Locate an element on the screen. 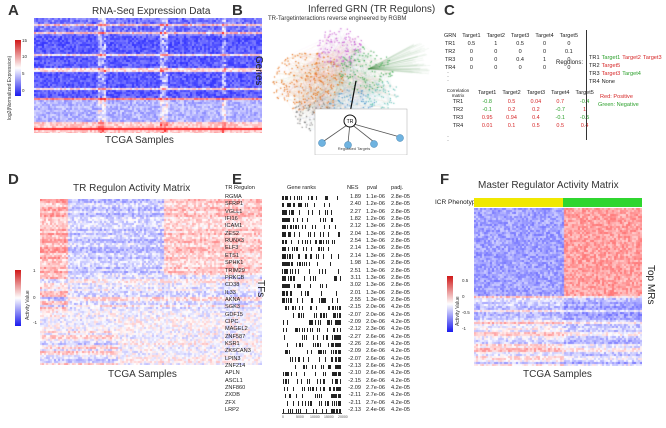 The height and width of the screenshot is (428, 666). nes-value: -2.26 is located at coordinates (354, 344).